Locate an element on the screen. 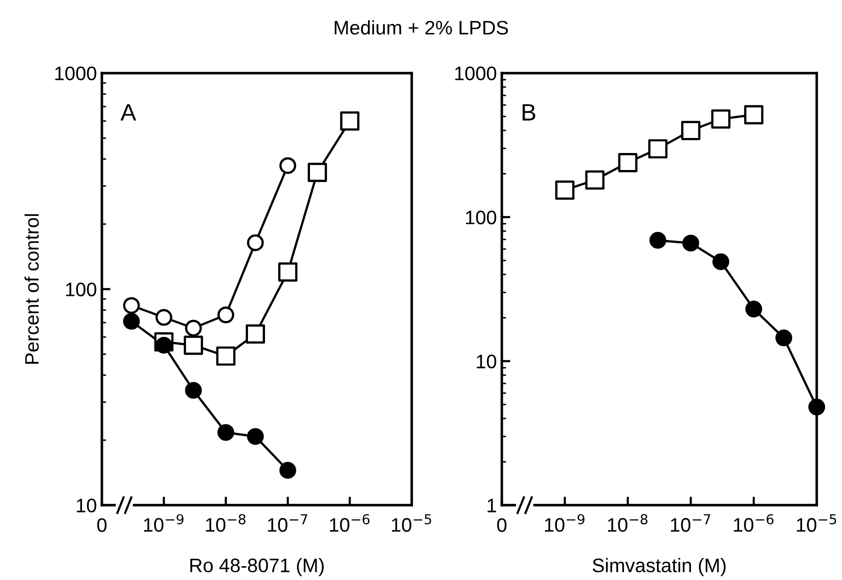 The height and width of the screenshot is (580, 842). y-axis-title: Percent of control is located at coordinates (31, 289).